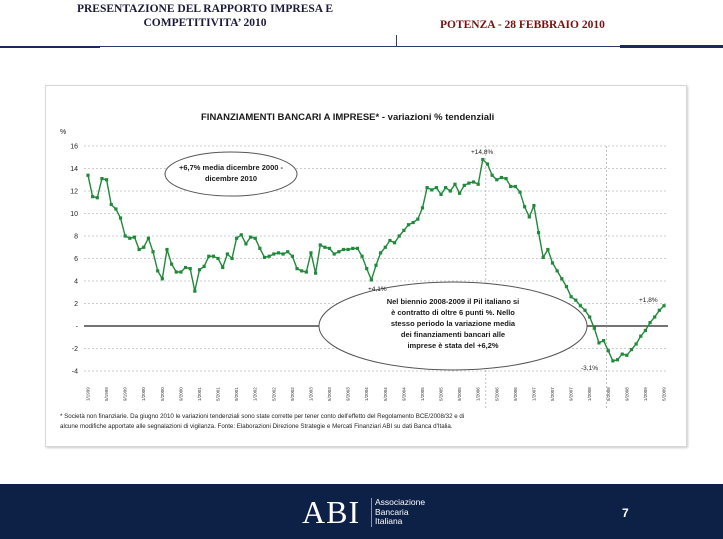 The image size is (723, 539). I want to click on x-tick-label: 5/2000, so click(162, 394).